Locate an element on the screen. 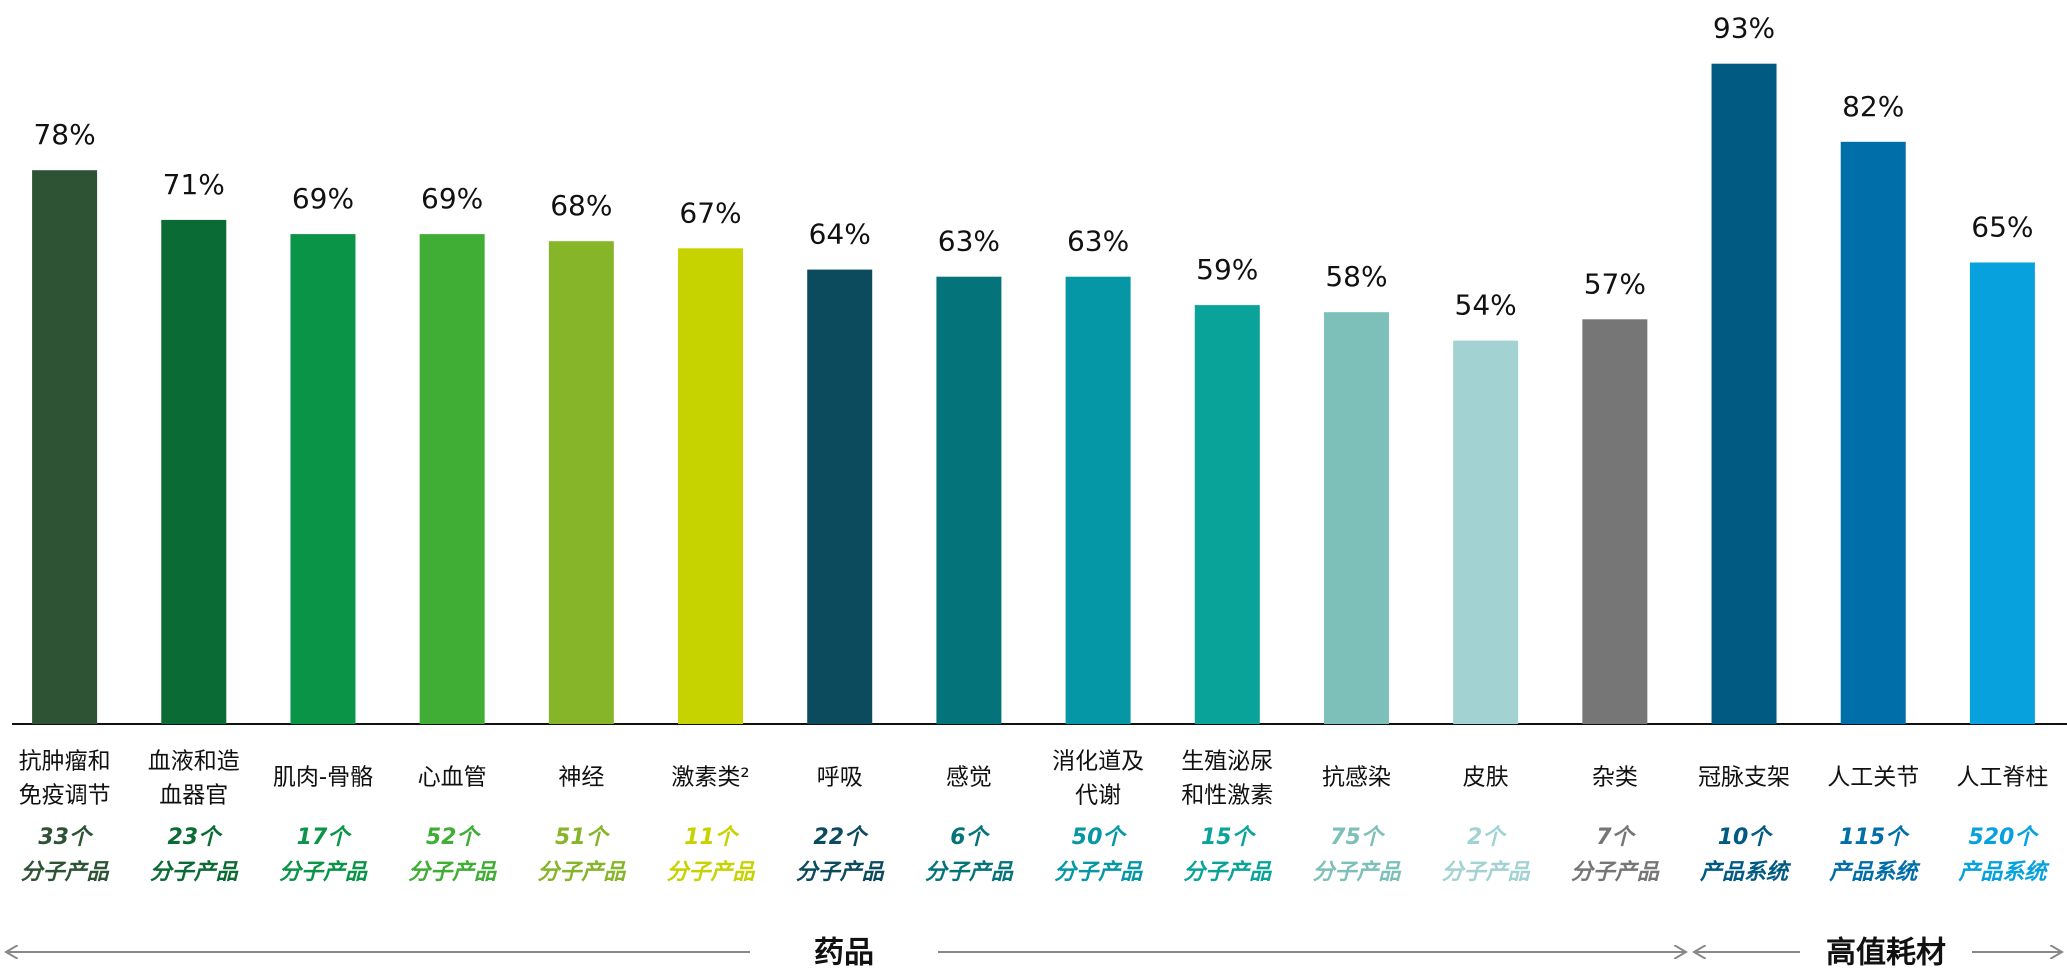 This screenshot has height=976, width=2067. product-count: 11个 is located at coordinates (712, 837).